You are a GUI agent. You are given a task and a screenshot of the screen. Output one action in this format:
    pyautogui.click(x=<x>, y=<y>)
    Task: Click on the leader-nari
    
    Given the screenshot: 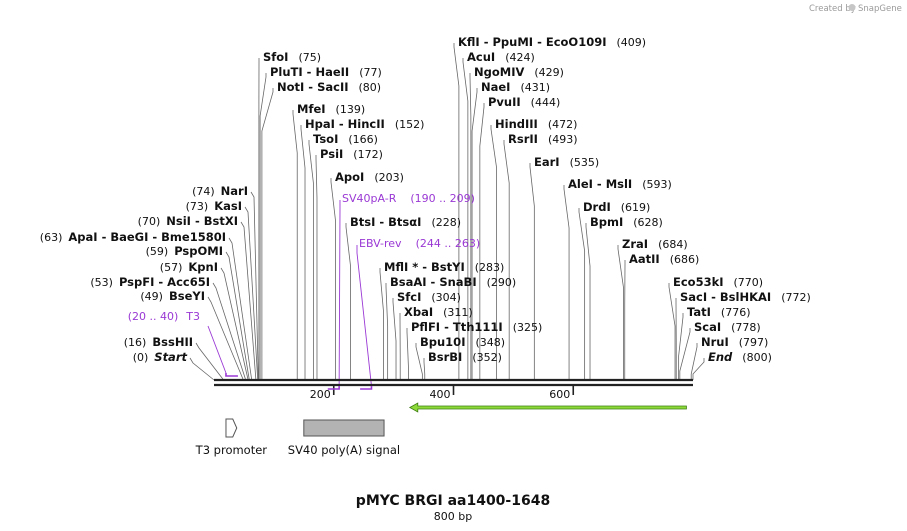 What is the action you would take?
    pyautogui.click(x=254, y=286)
    